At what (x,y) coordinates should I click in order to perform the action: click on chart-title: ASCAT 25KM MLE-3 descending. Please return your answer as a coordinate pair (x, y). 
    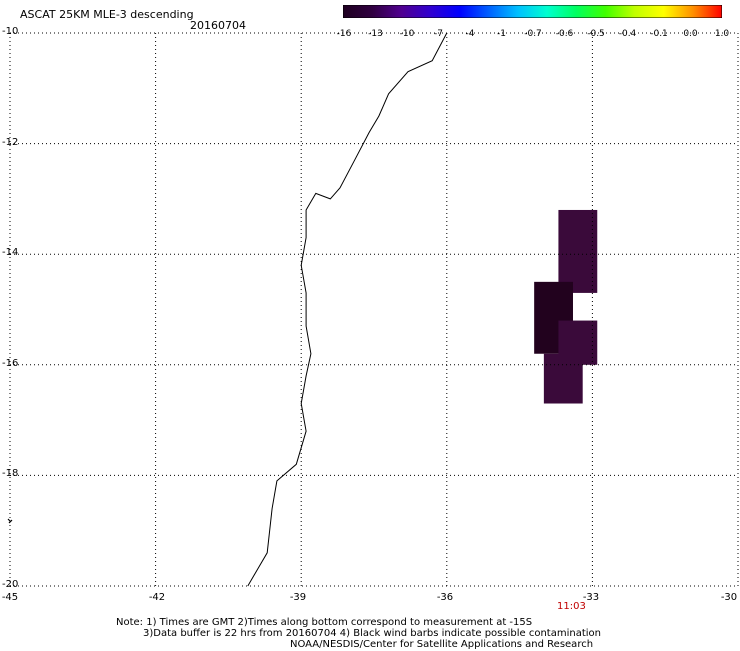
    Looking at the image, I should click on (107, 14).